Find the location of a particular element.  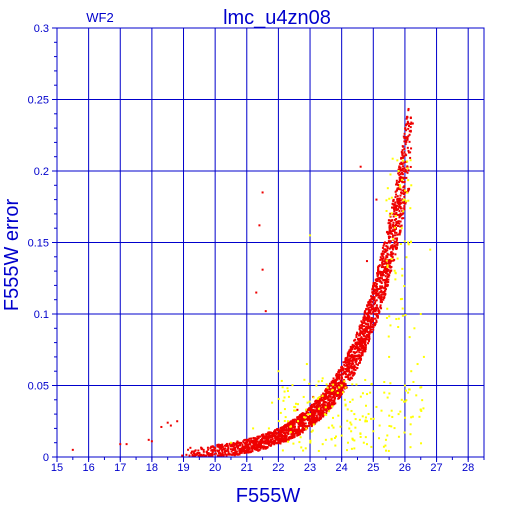

x-tick-label: 15 is located at coordinates (57, 468).